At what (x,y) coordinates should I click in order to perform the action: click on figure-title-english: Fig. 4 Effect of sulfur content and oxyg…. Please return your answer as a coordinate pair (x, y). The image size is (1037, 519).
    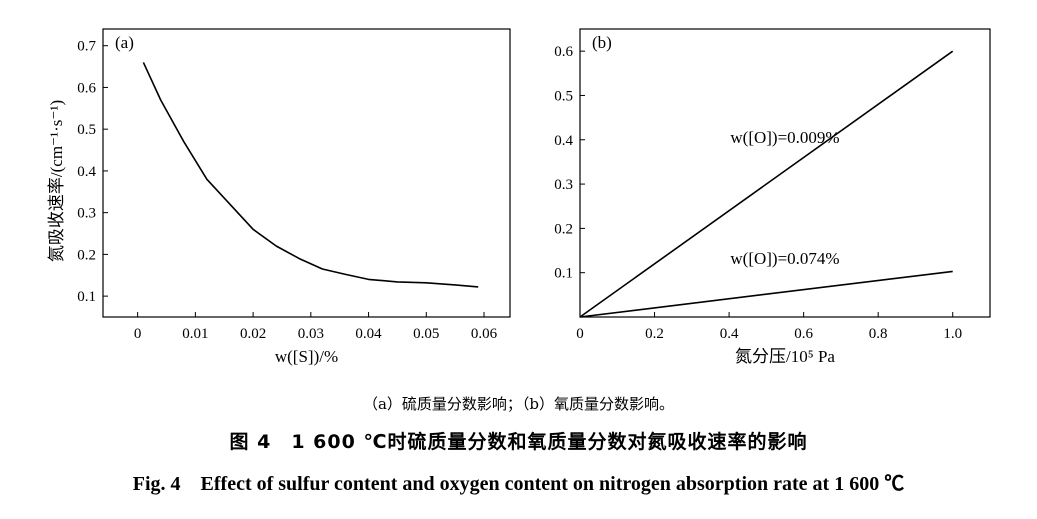
    Looking at the image, I should click on (518, 484).